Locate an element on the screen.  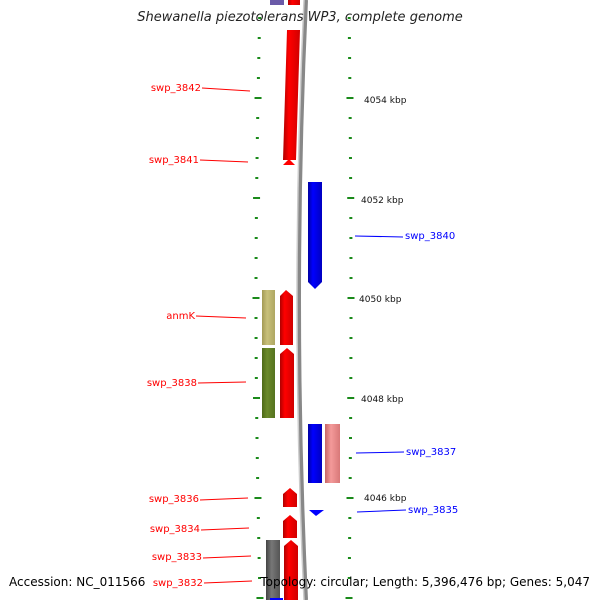
gene-anmK-block is located at coordinates (268, 317).